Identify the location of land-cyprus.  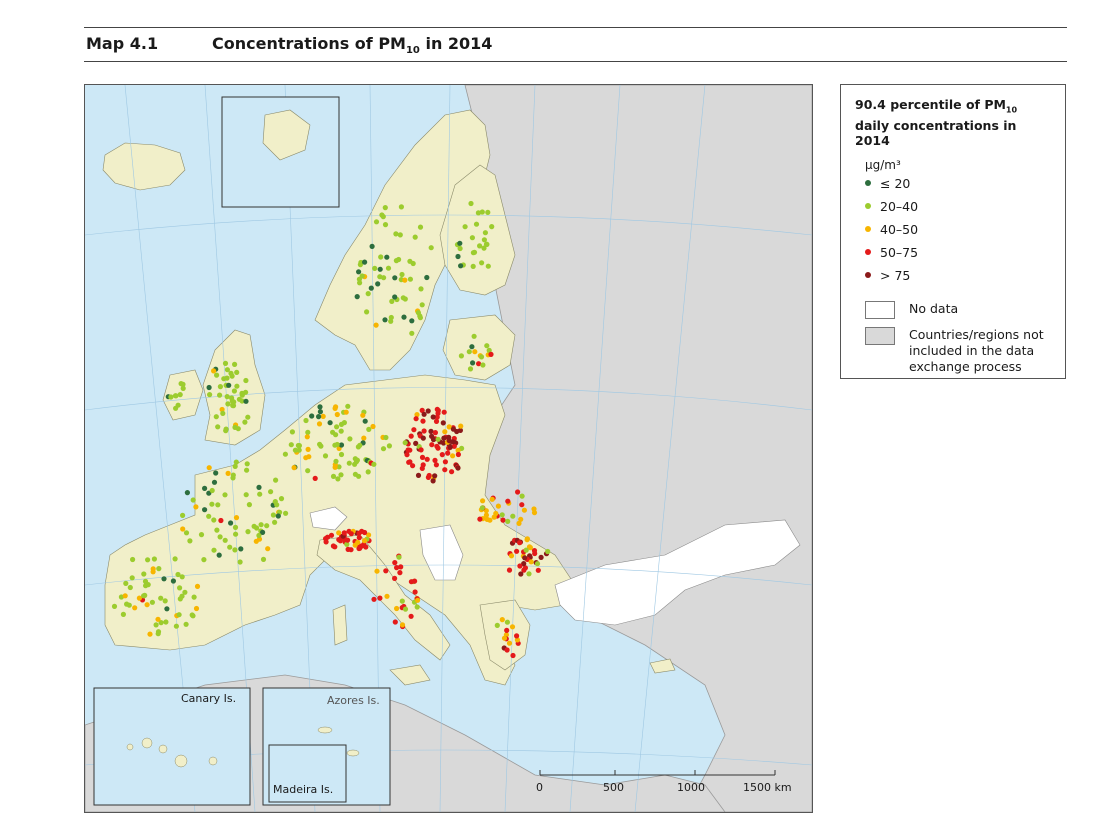
(662, 666).